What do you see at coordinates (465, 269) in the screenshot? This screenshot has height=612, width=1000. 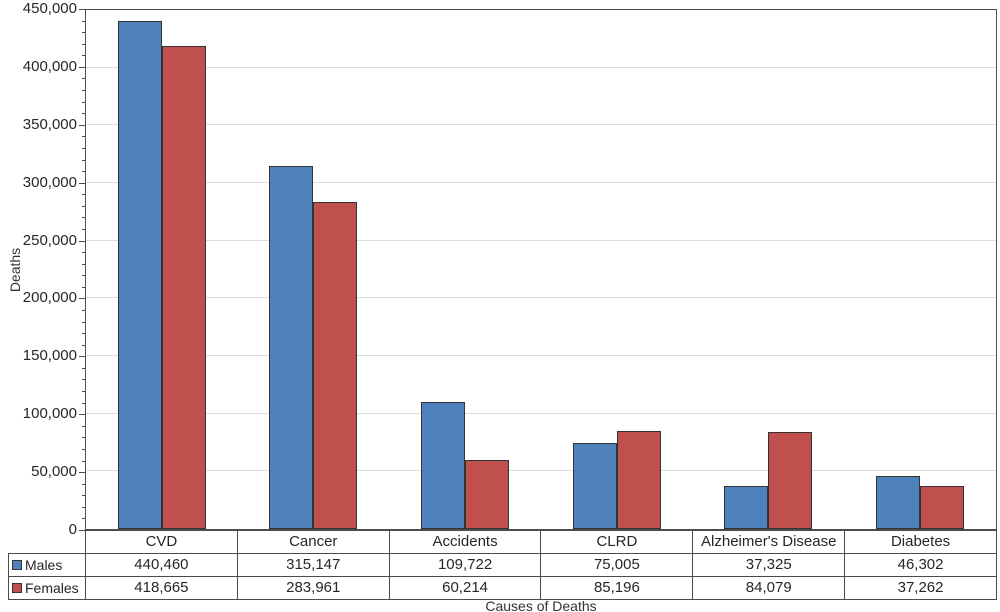 I see `bar-group-accidents` at bounding box center [465, 269].